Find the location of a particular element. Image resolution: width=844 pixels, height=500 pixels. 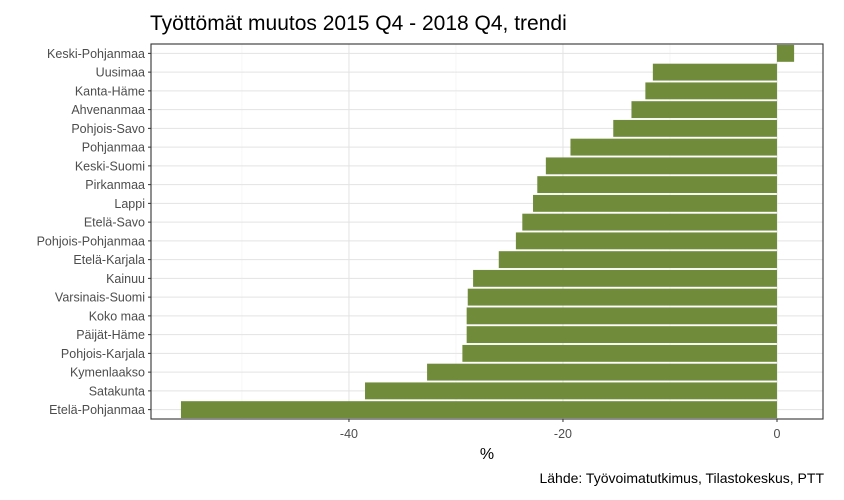

x-tick-label: -40 is located at coordinates (349, 434).